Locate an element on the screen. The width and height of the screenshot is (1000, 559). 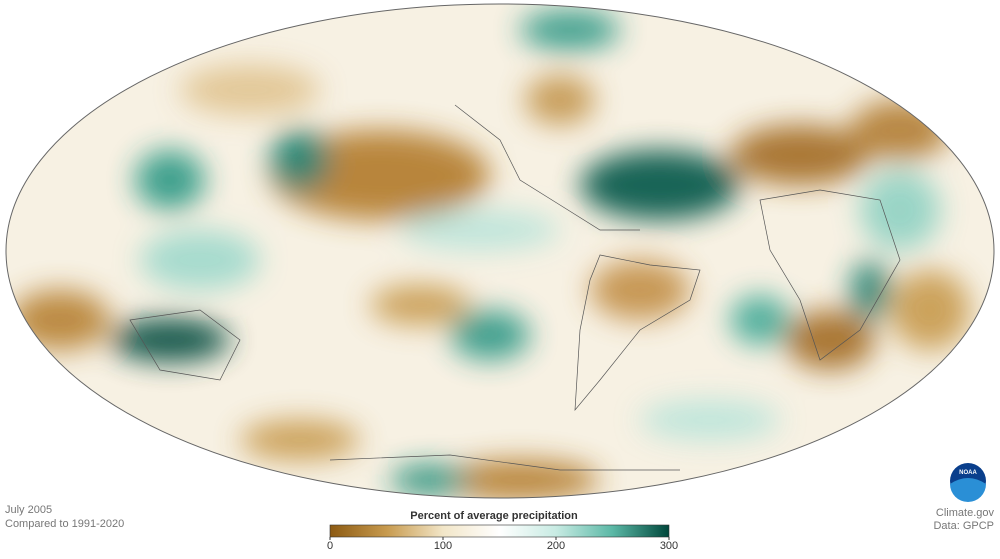
logo-text: NOAA is located at coordinates (968, 473).